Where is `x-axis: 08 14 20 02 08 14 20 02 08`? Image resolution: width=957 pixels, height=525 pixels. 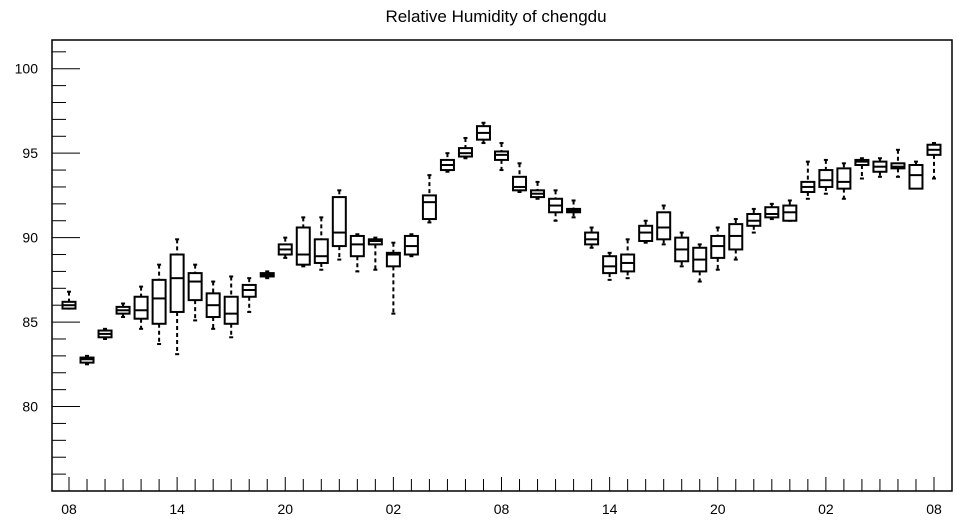 x-axis: 08 14 20 02 08 14 20 02 08 is located at coordinates (501, 497).